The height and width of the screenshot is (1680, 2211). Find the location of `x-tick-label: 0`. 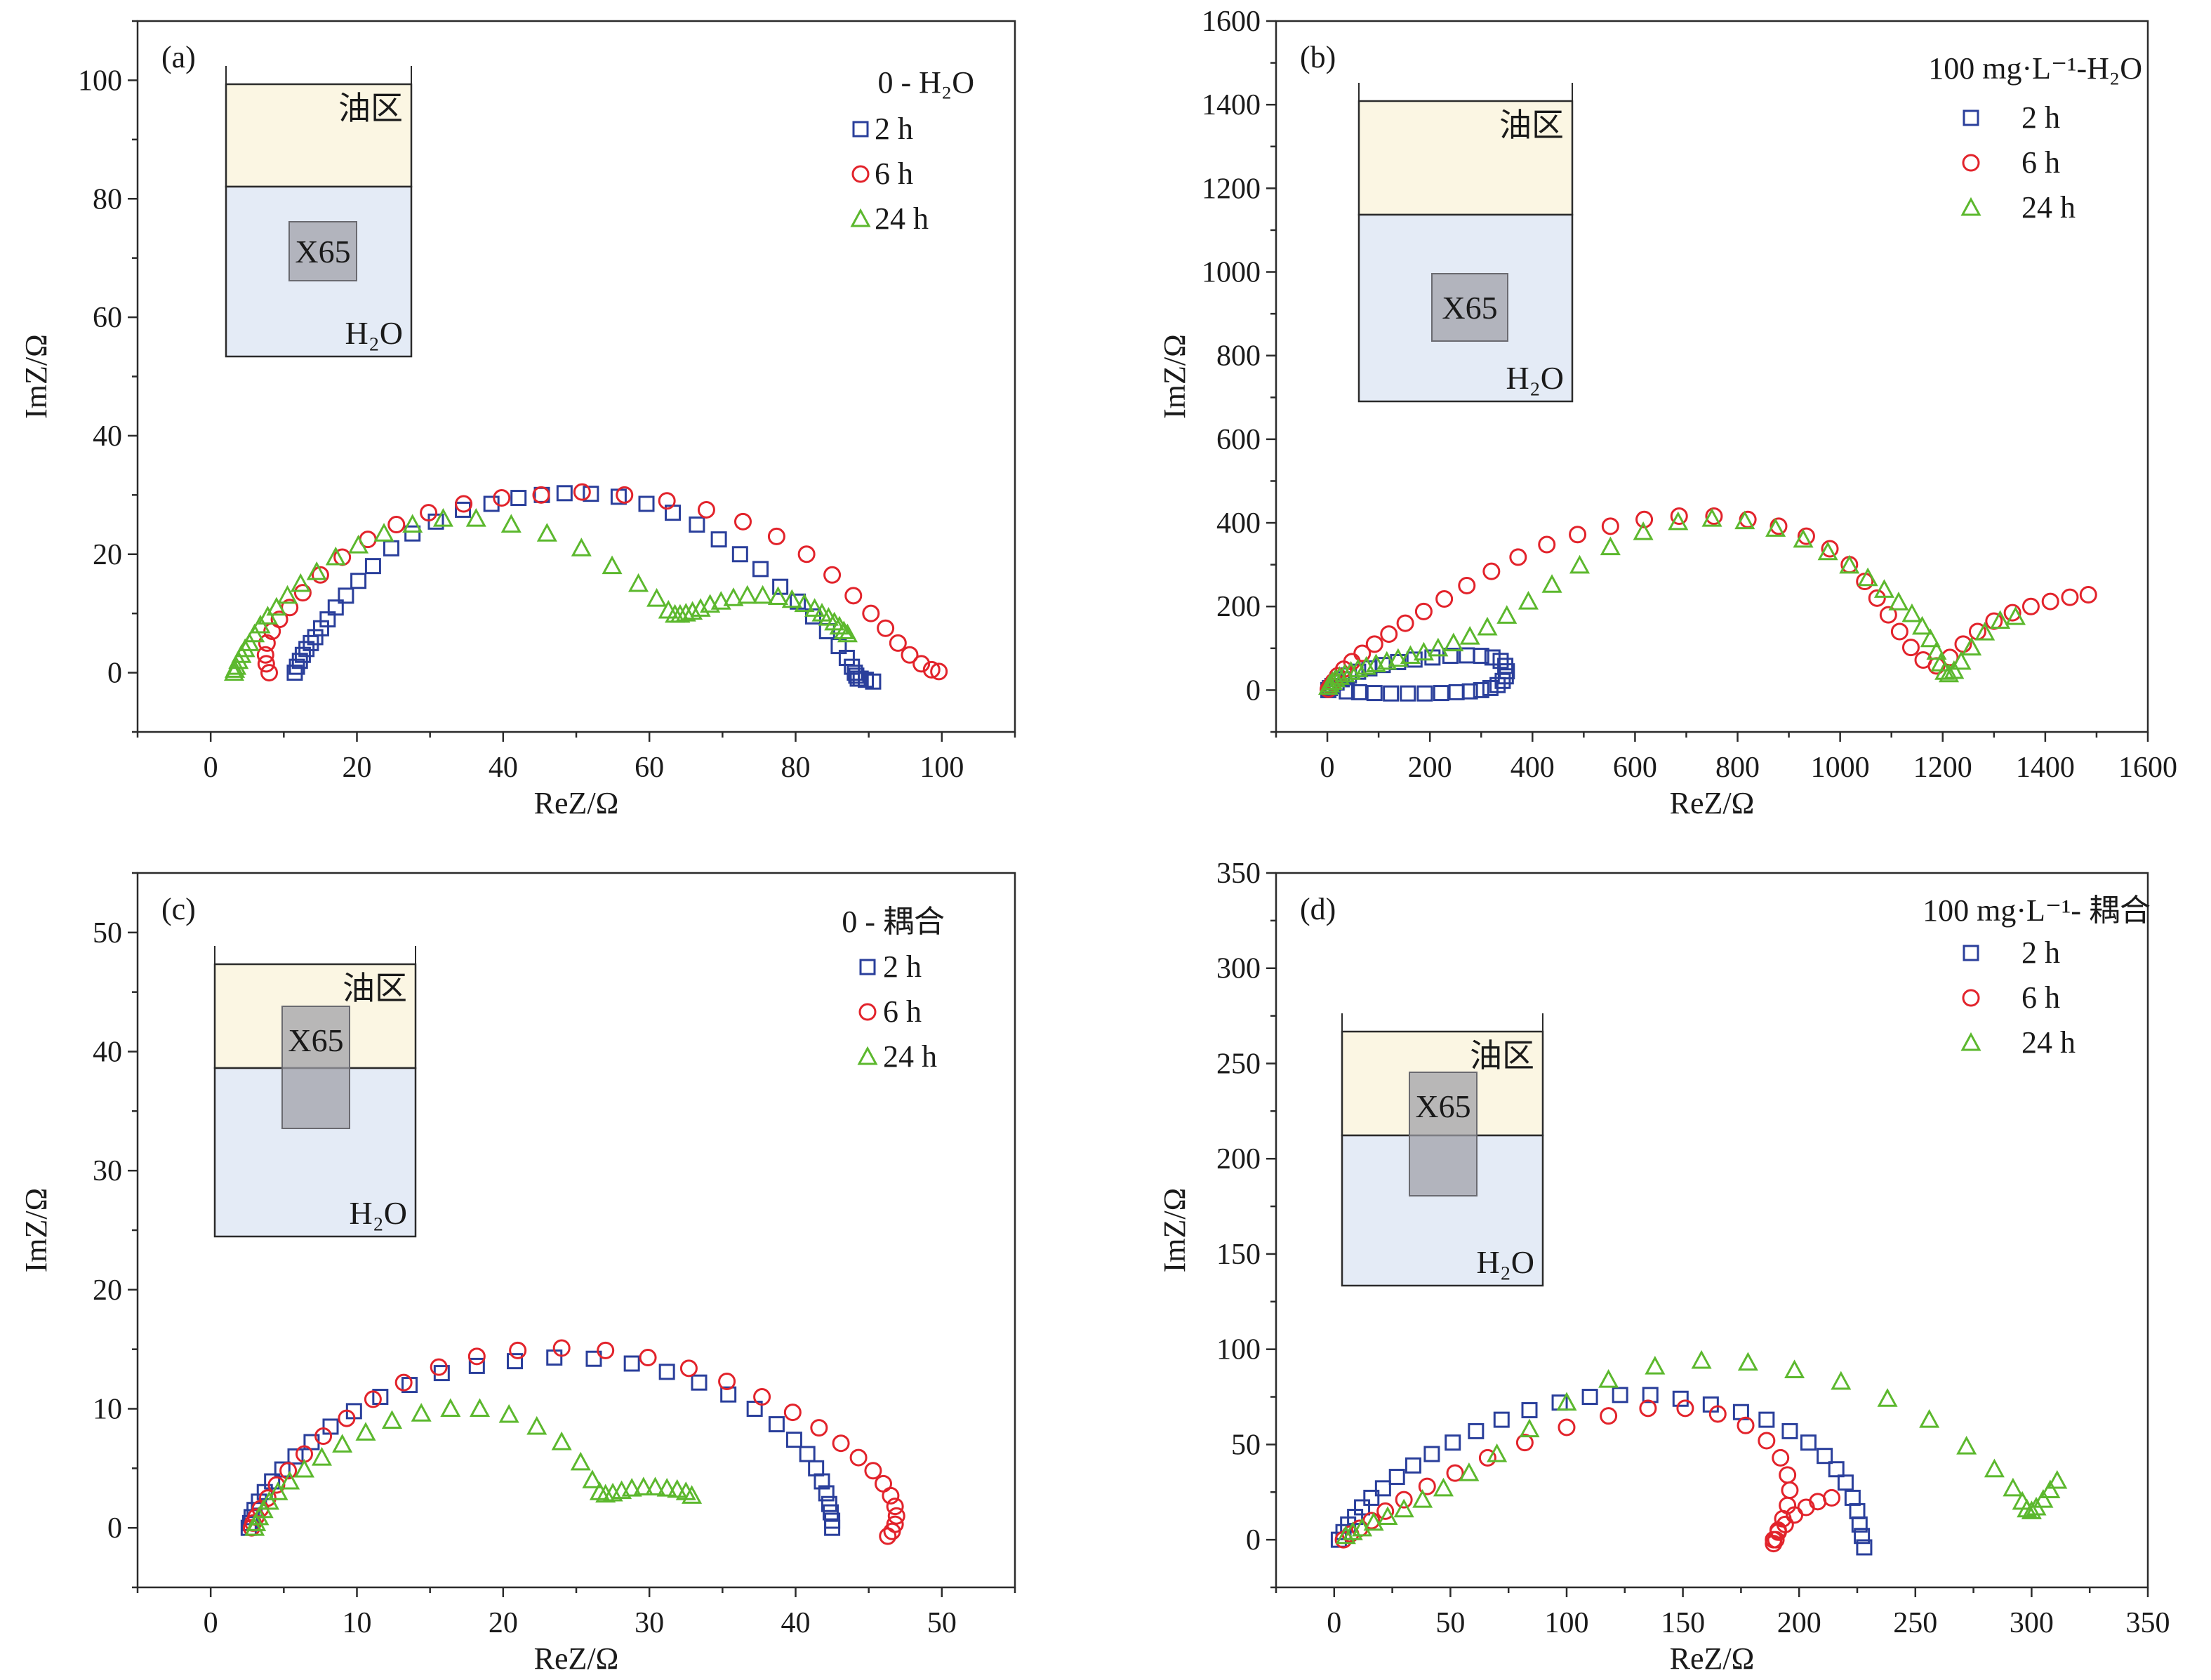

x-tick-label: 0 is located at coordinates (211, 1623).